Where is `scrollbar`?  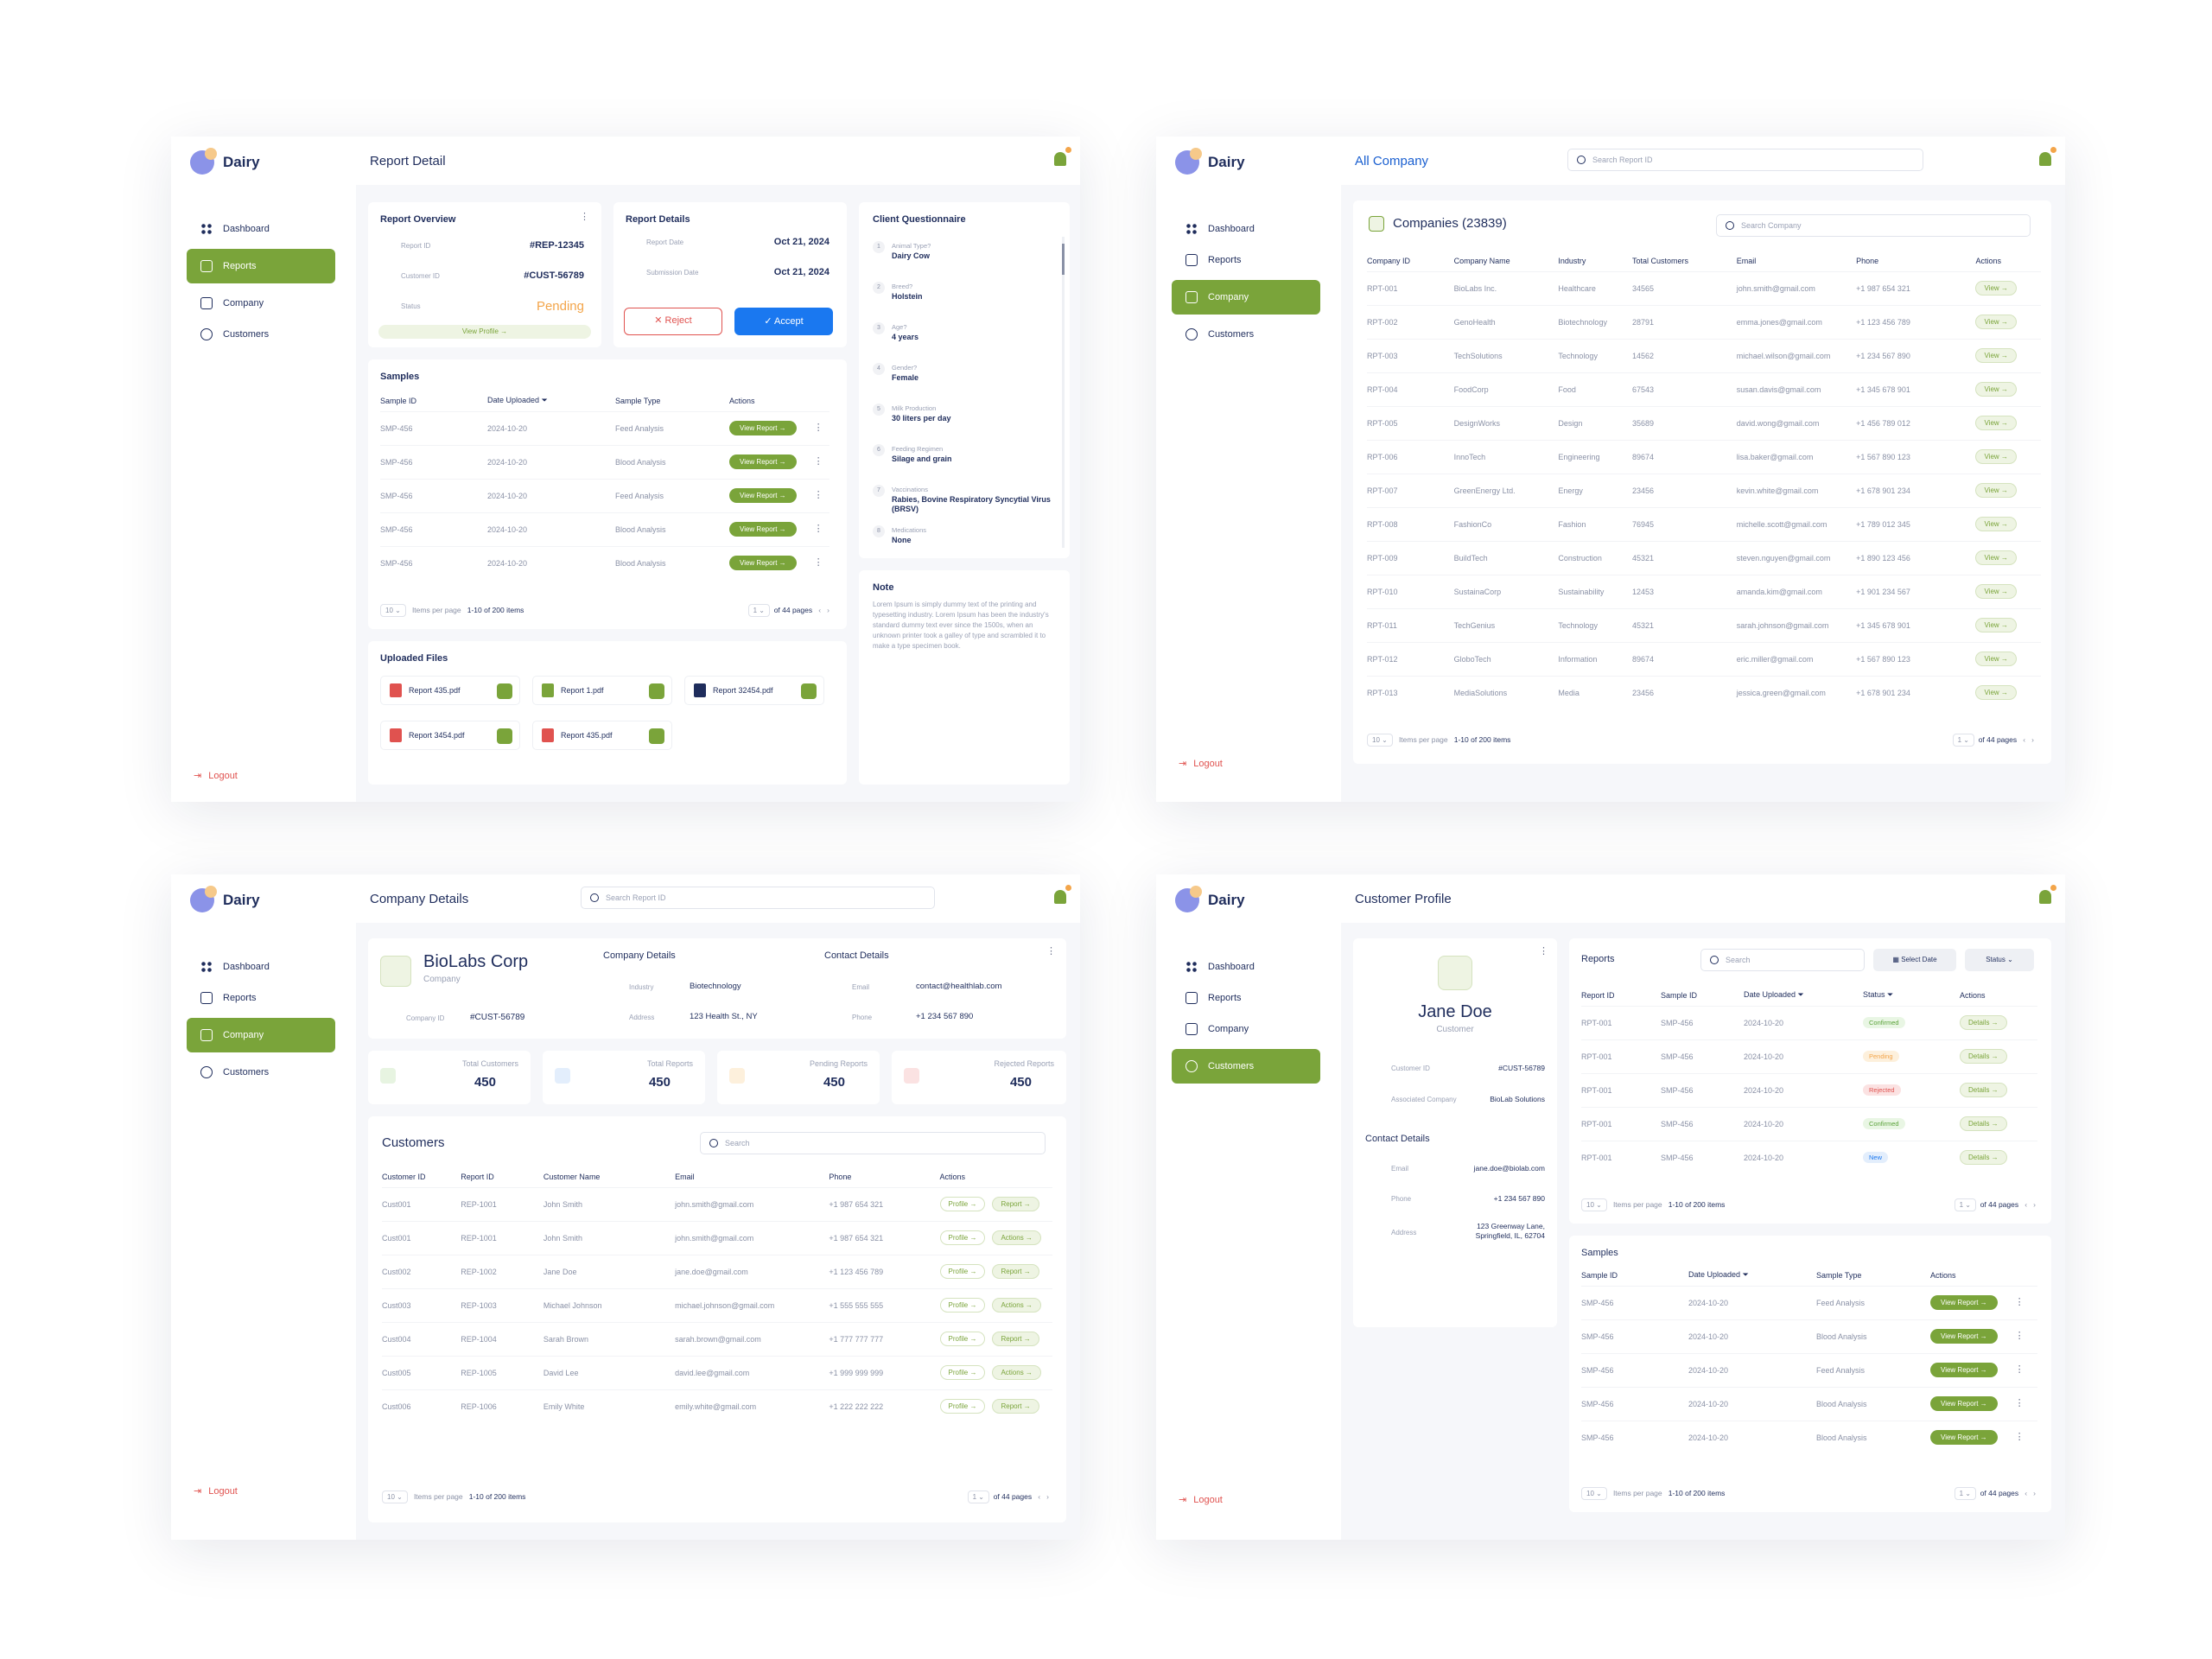
scrollbar is located at coordinates (1063, 392).